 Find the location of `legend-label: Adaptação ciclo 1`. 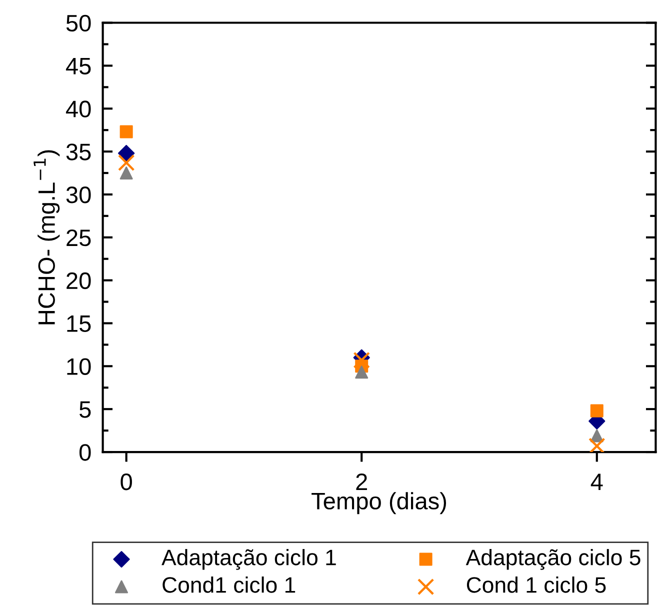

legend-label: Adaptação ciclo 1 is located at coordinates (249, 559).